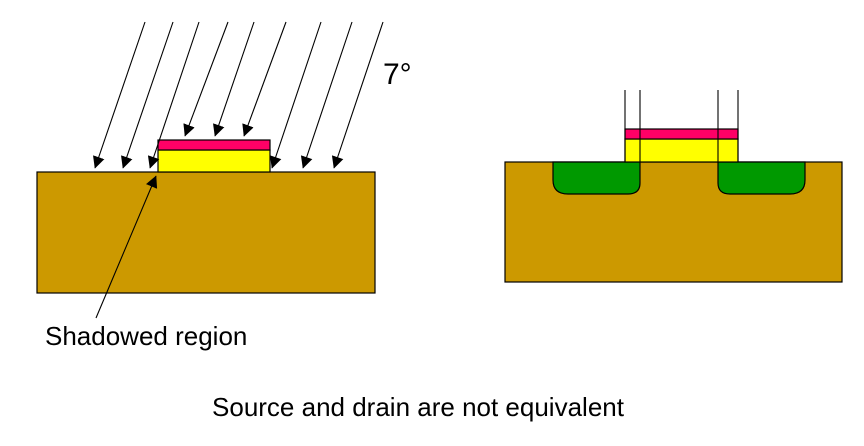 Image resolution: width=864 pixels, height=446 pixels. I want to click on caption: Source and drain are not equivalent, so click(418, 407).